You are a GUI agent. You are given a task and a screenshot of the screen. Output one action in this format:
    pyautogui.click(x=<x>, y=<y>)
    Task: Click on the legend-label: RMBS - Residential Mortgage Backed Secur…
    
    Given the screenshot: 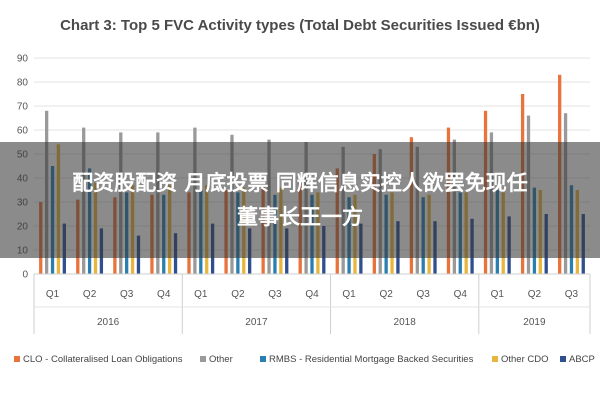 What is the action you would take?
    pyautogui.click(x=371, y=359)
    